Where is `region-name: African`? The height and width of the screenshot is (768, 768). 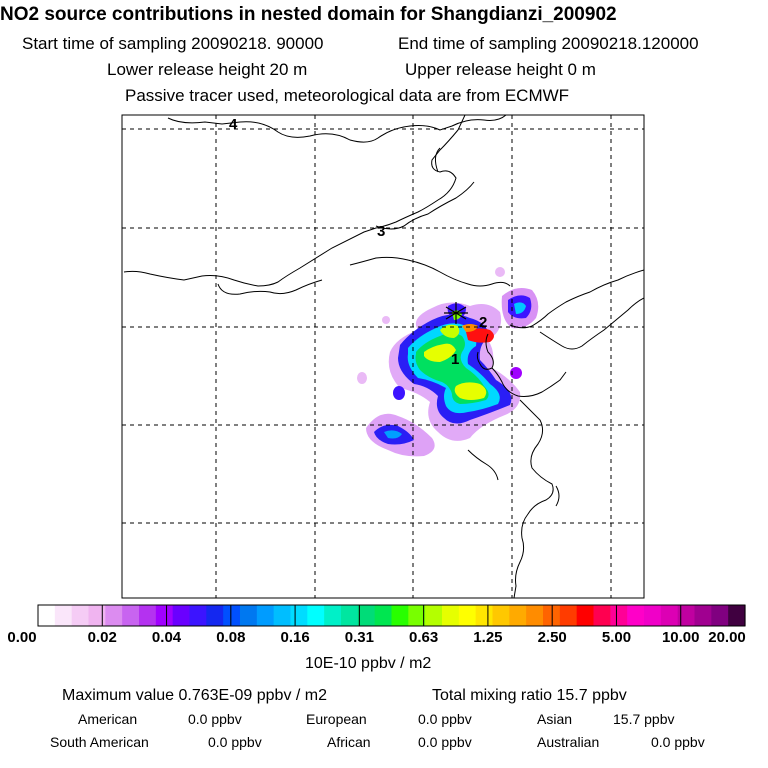
region-name: African is located at coordinates (349, 742).